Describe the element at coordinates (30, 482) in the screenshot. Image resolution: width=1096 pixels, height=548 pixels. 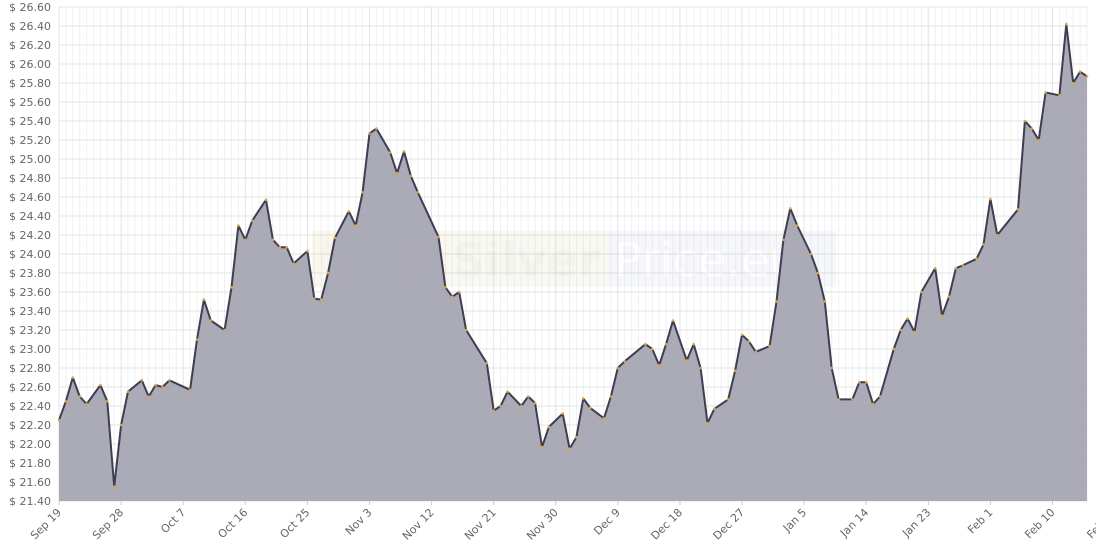
I see `y-tick-label: $ 21.60` at that location.